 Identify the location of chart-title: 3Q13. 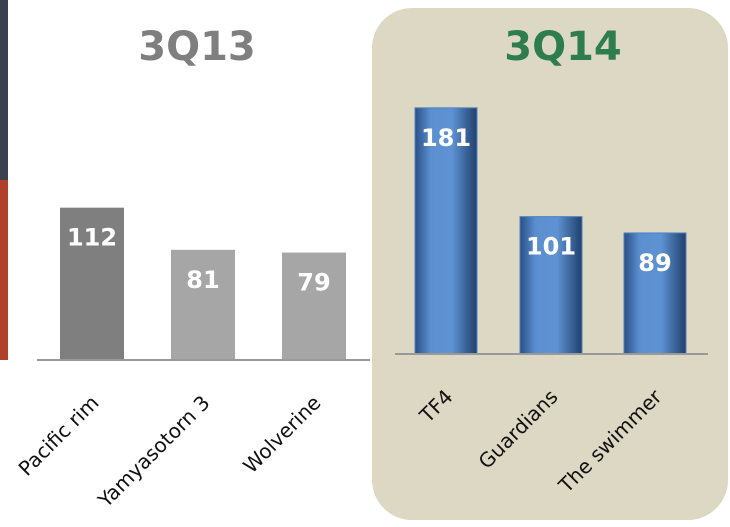
(197, 47).